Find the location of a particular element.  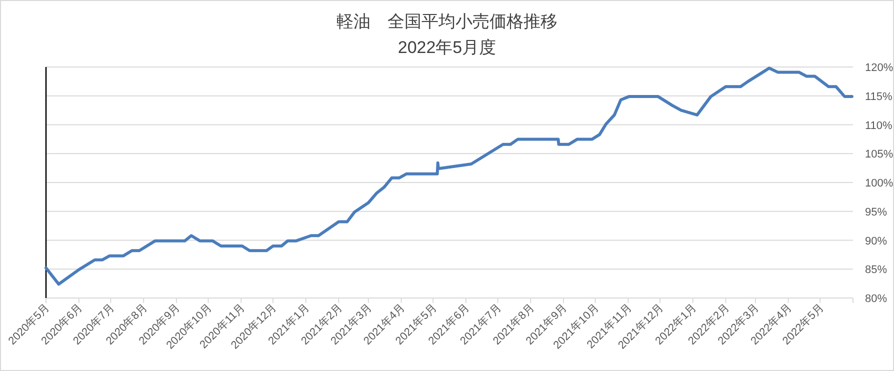

y-tick-label: 85% is located at coordinates (876, 270).